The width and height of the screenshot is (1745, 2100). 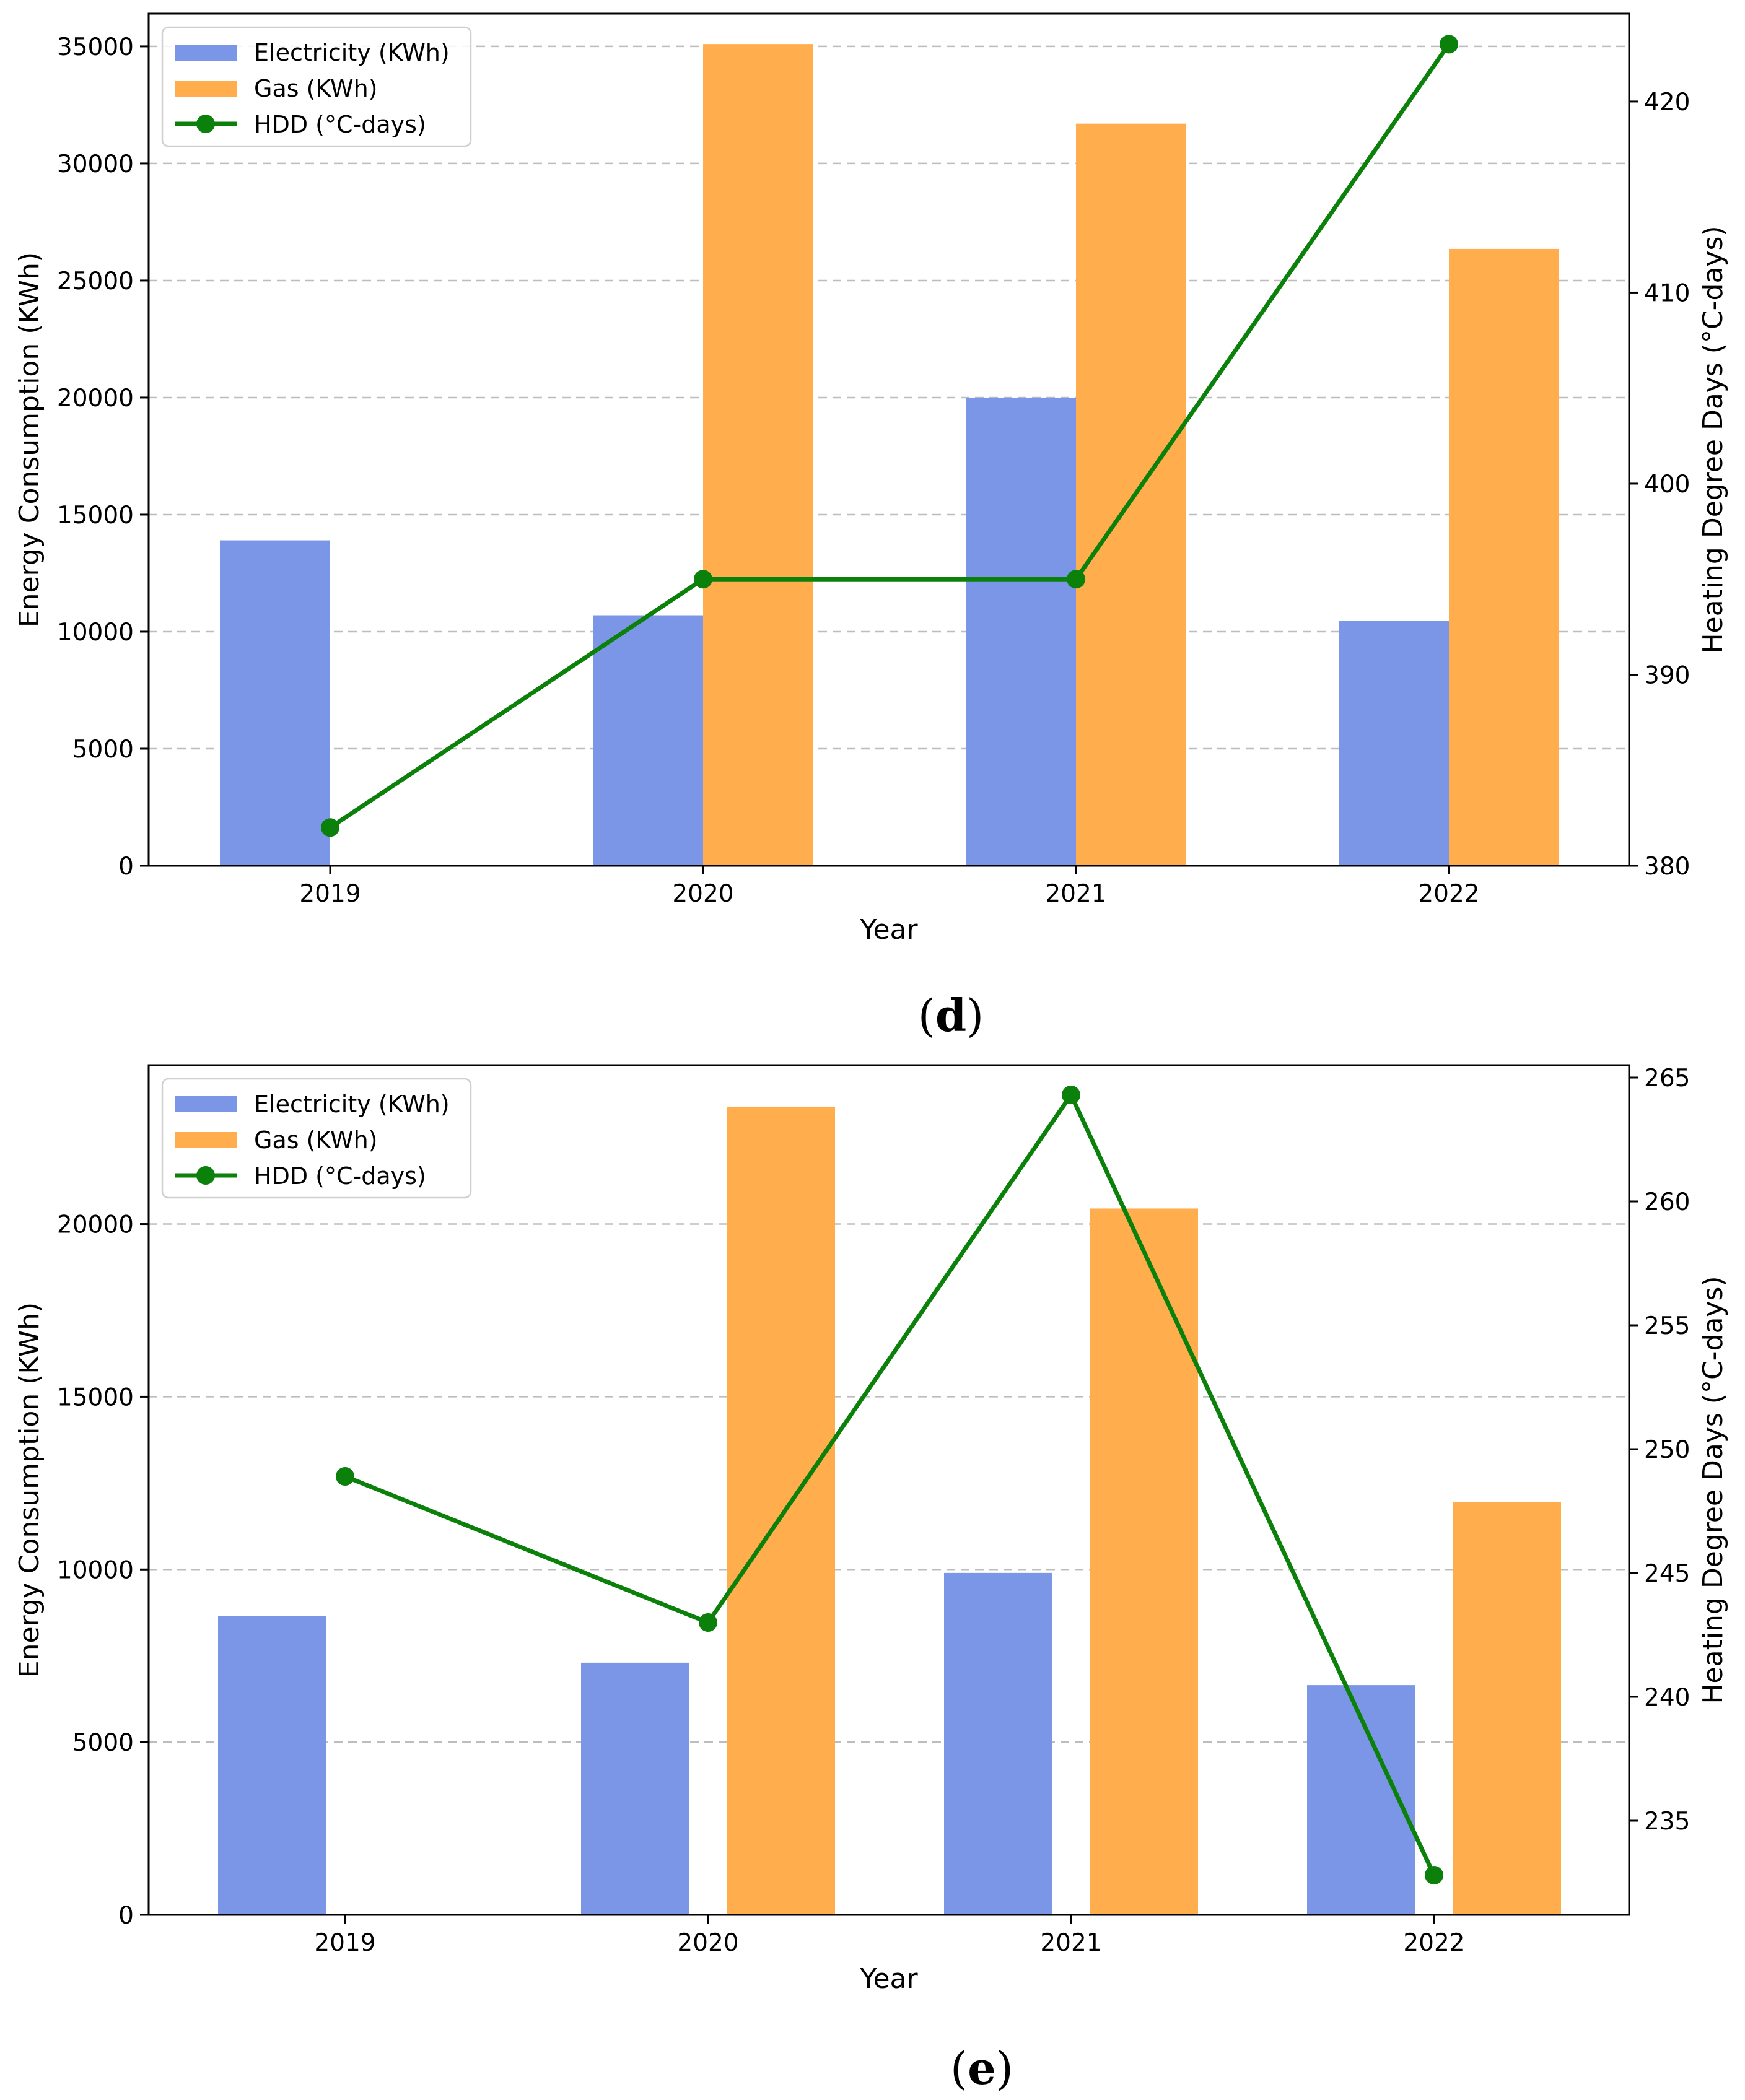 I want to click on right-tick-label: 265, so click(x=1667, y=1078).